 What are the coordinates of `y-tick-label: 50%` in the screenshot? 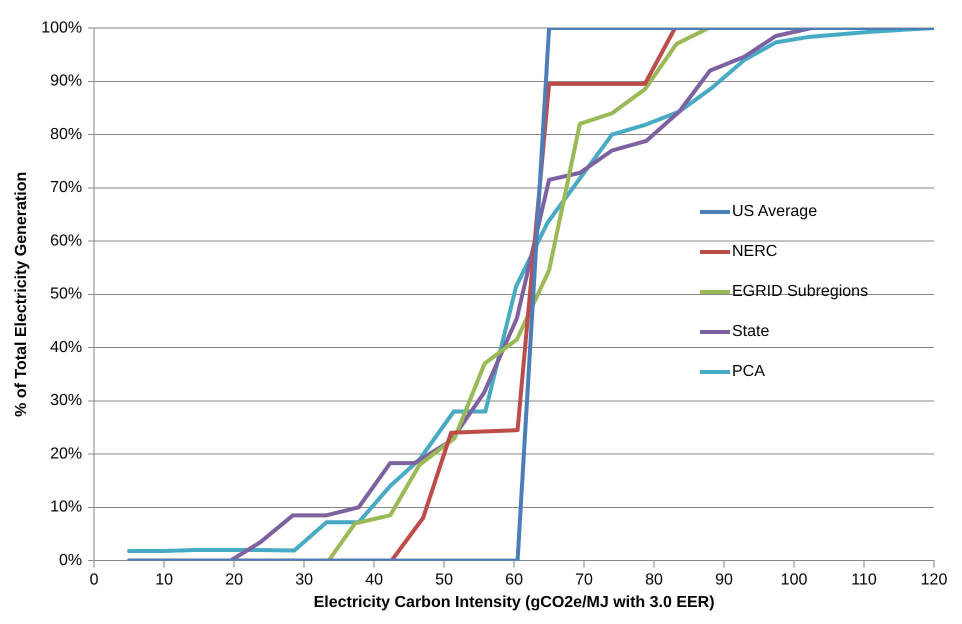 It's located at (66, 294).